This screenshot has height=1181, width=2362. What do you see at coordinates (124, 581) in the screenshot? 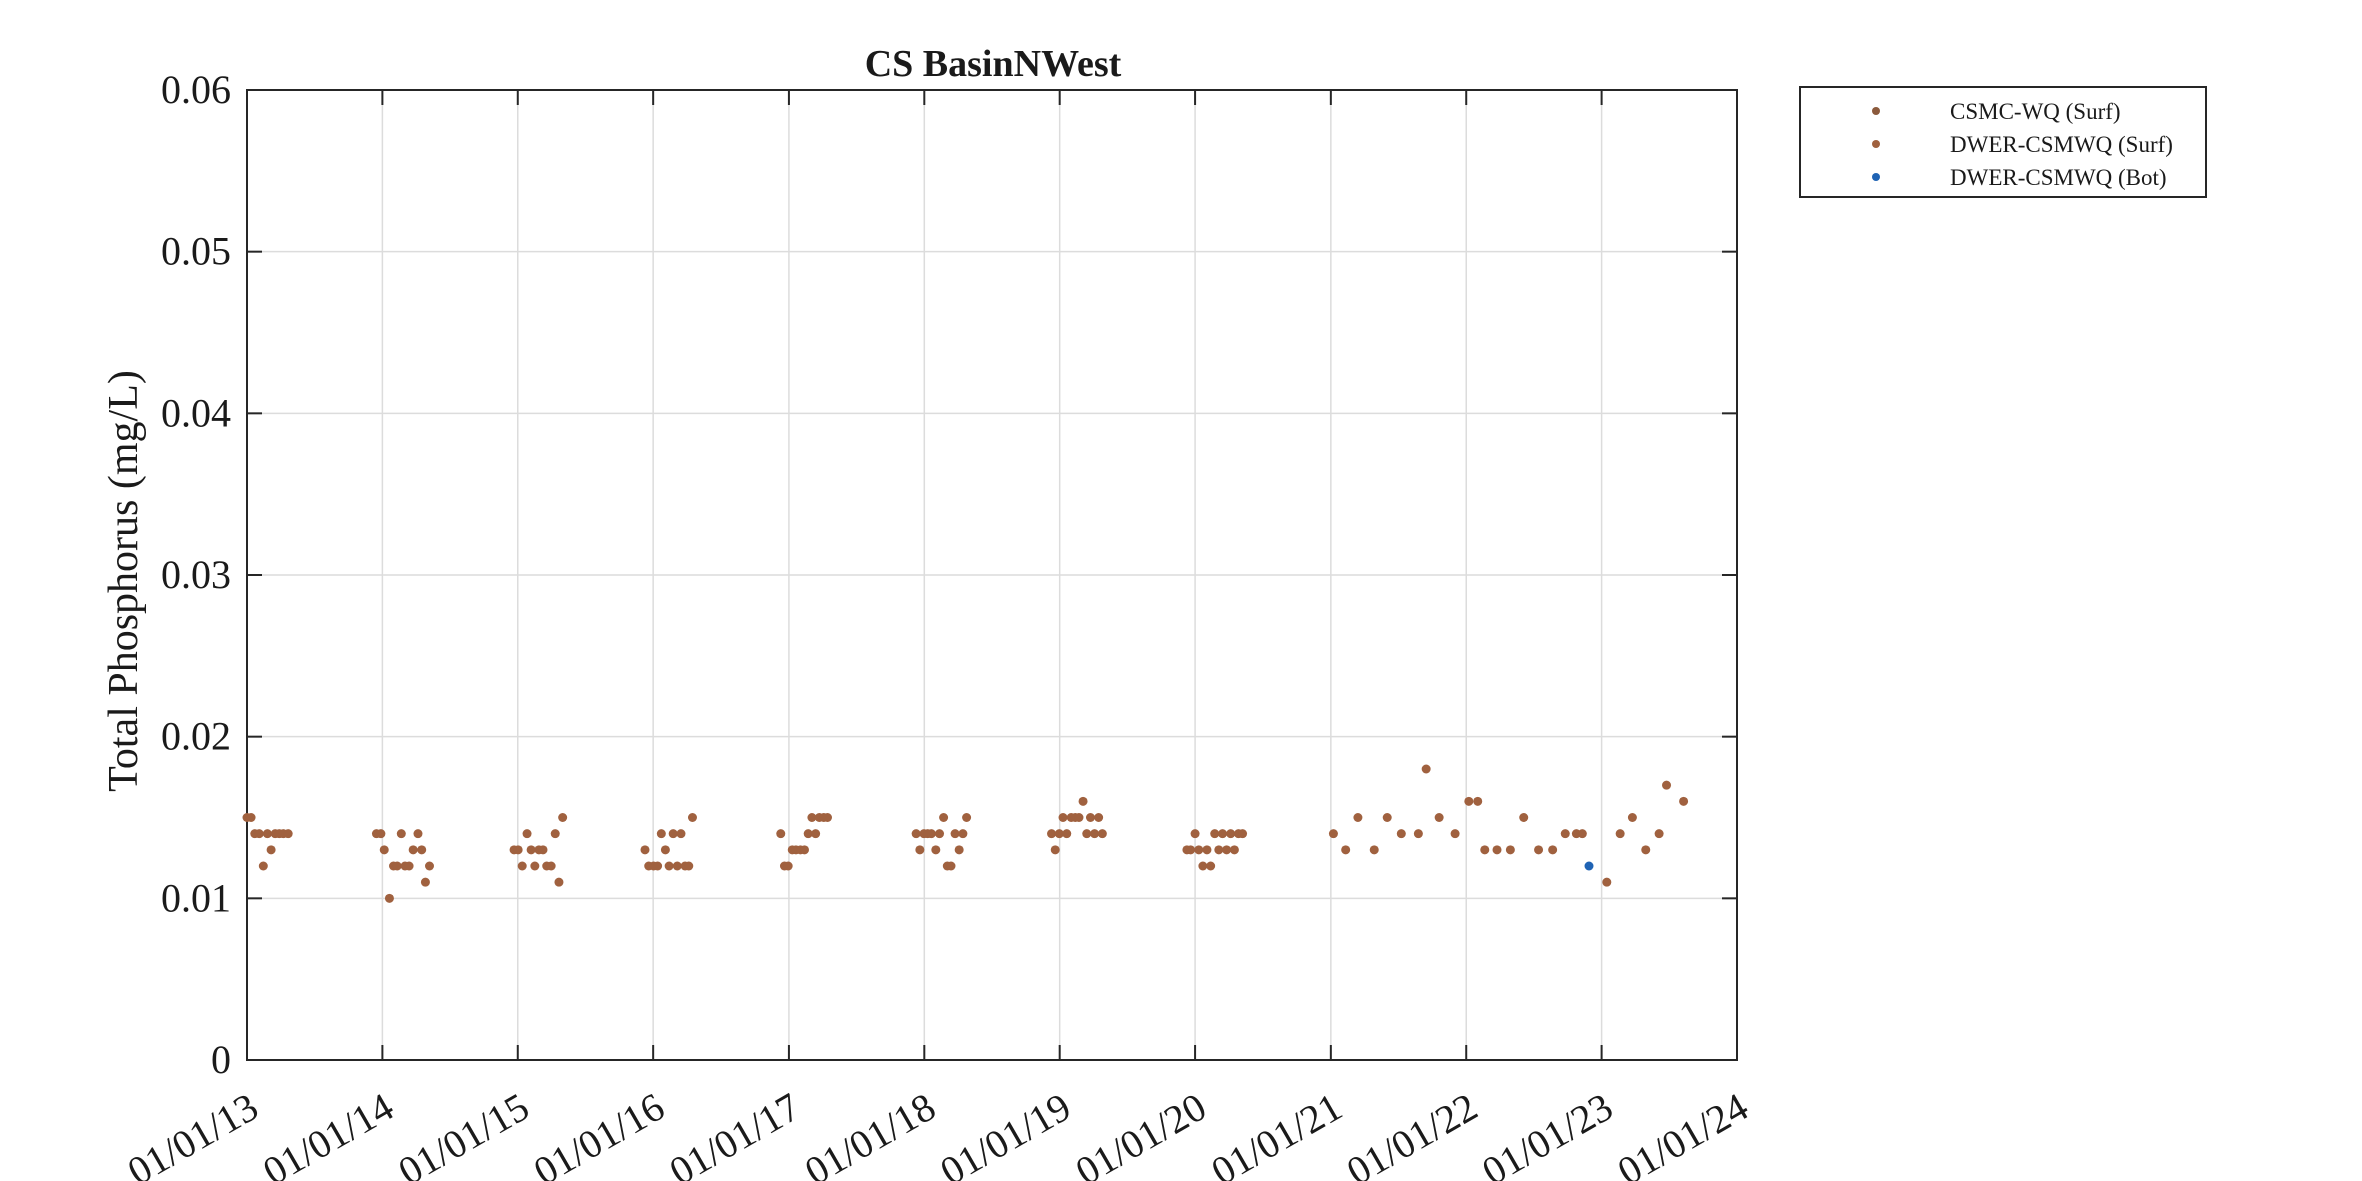
I see `y-axis-label: Total Phosphorus (mg/L)` at bounding box center [124, 581].